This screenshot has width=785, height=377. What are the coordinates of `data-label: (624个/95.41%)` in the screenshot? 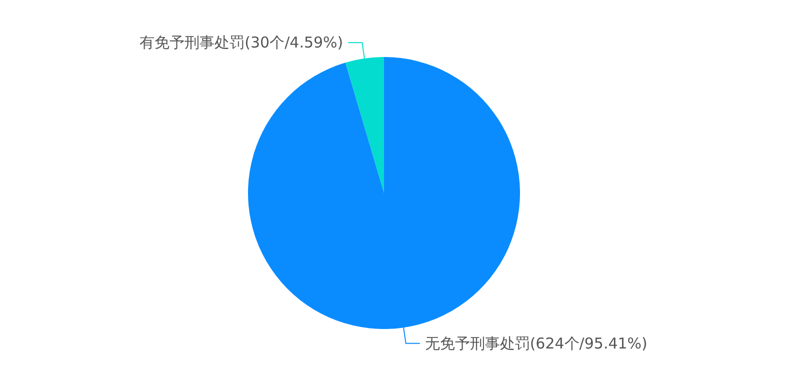 It's located at (589, 343).